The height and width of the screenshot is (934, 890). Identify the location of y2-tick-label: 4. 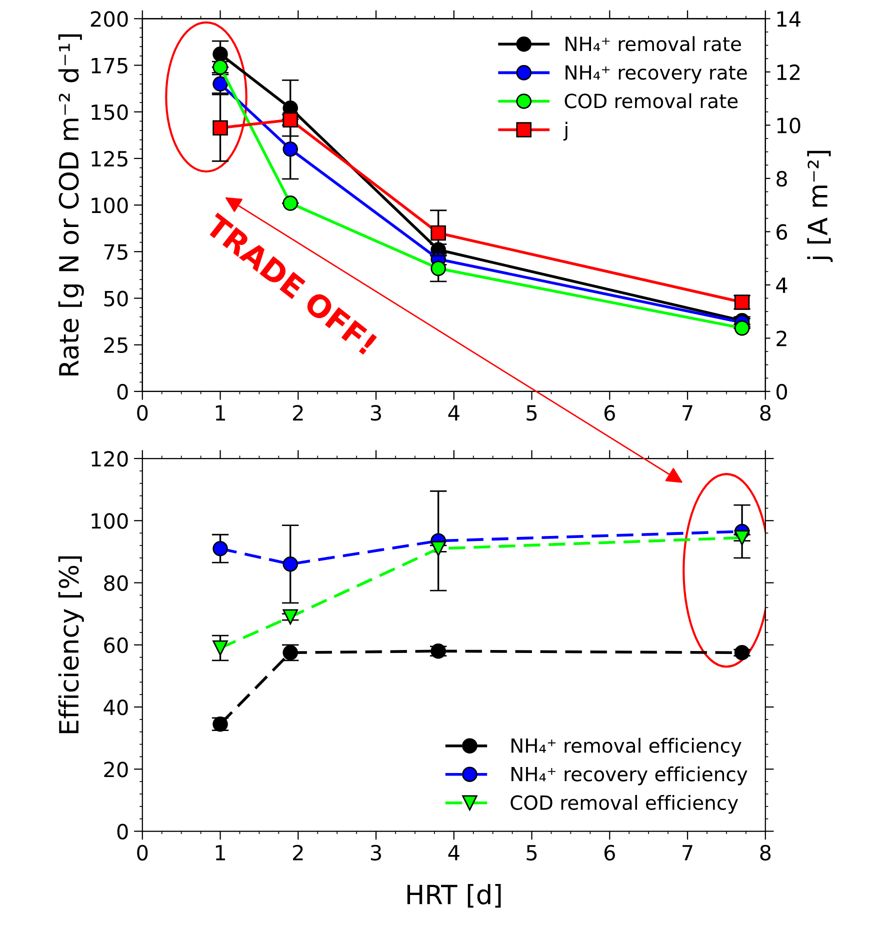
(782, 285).